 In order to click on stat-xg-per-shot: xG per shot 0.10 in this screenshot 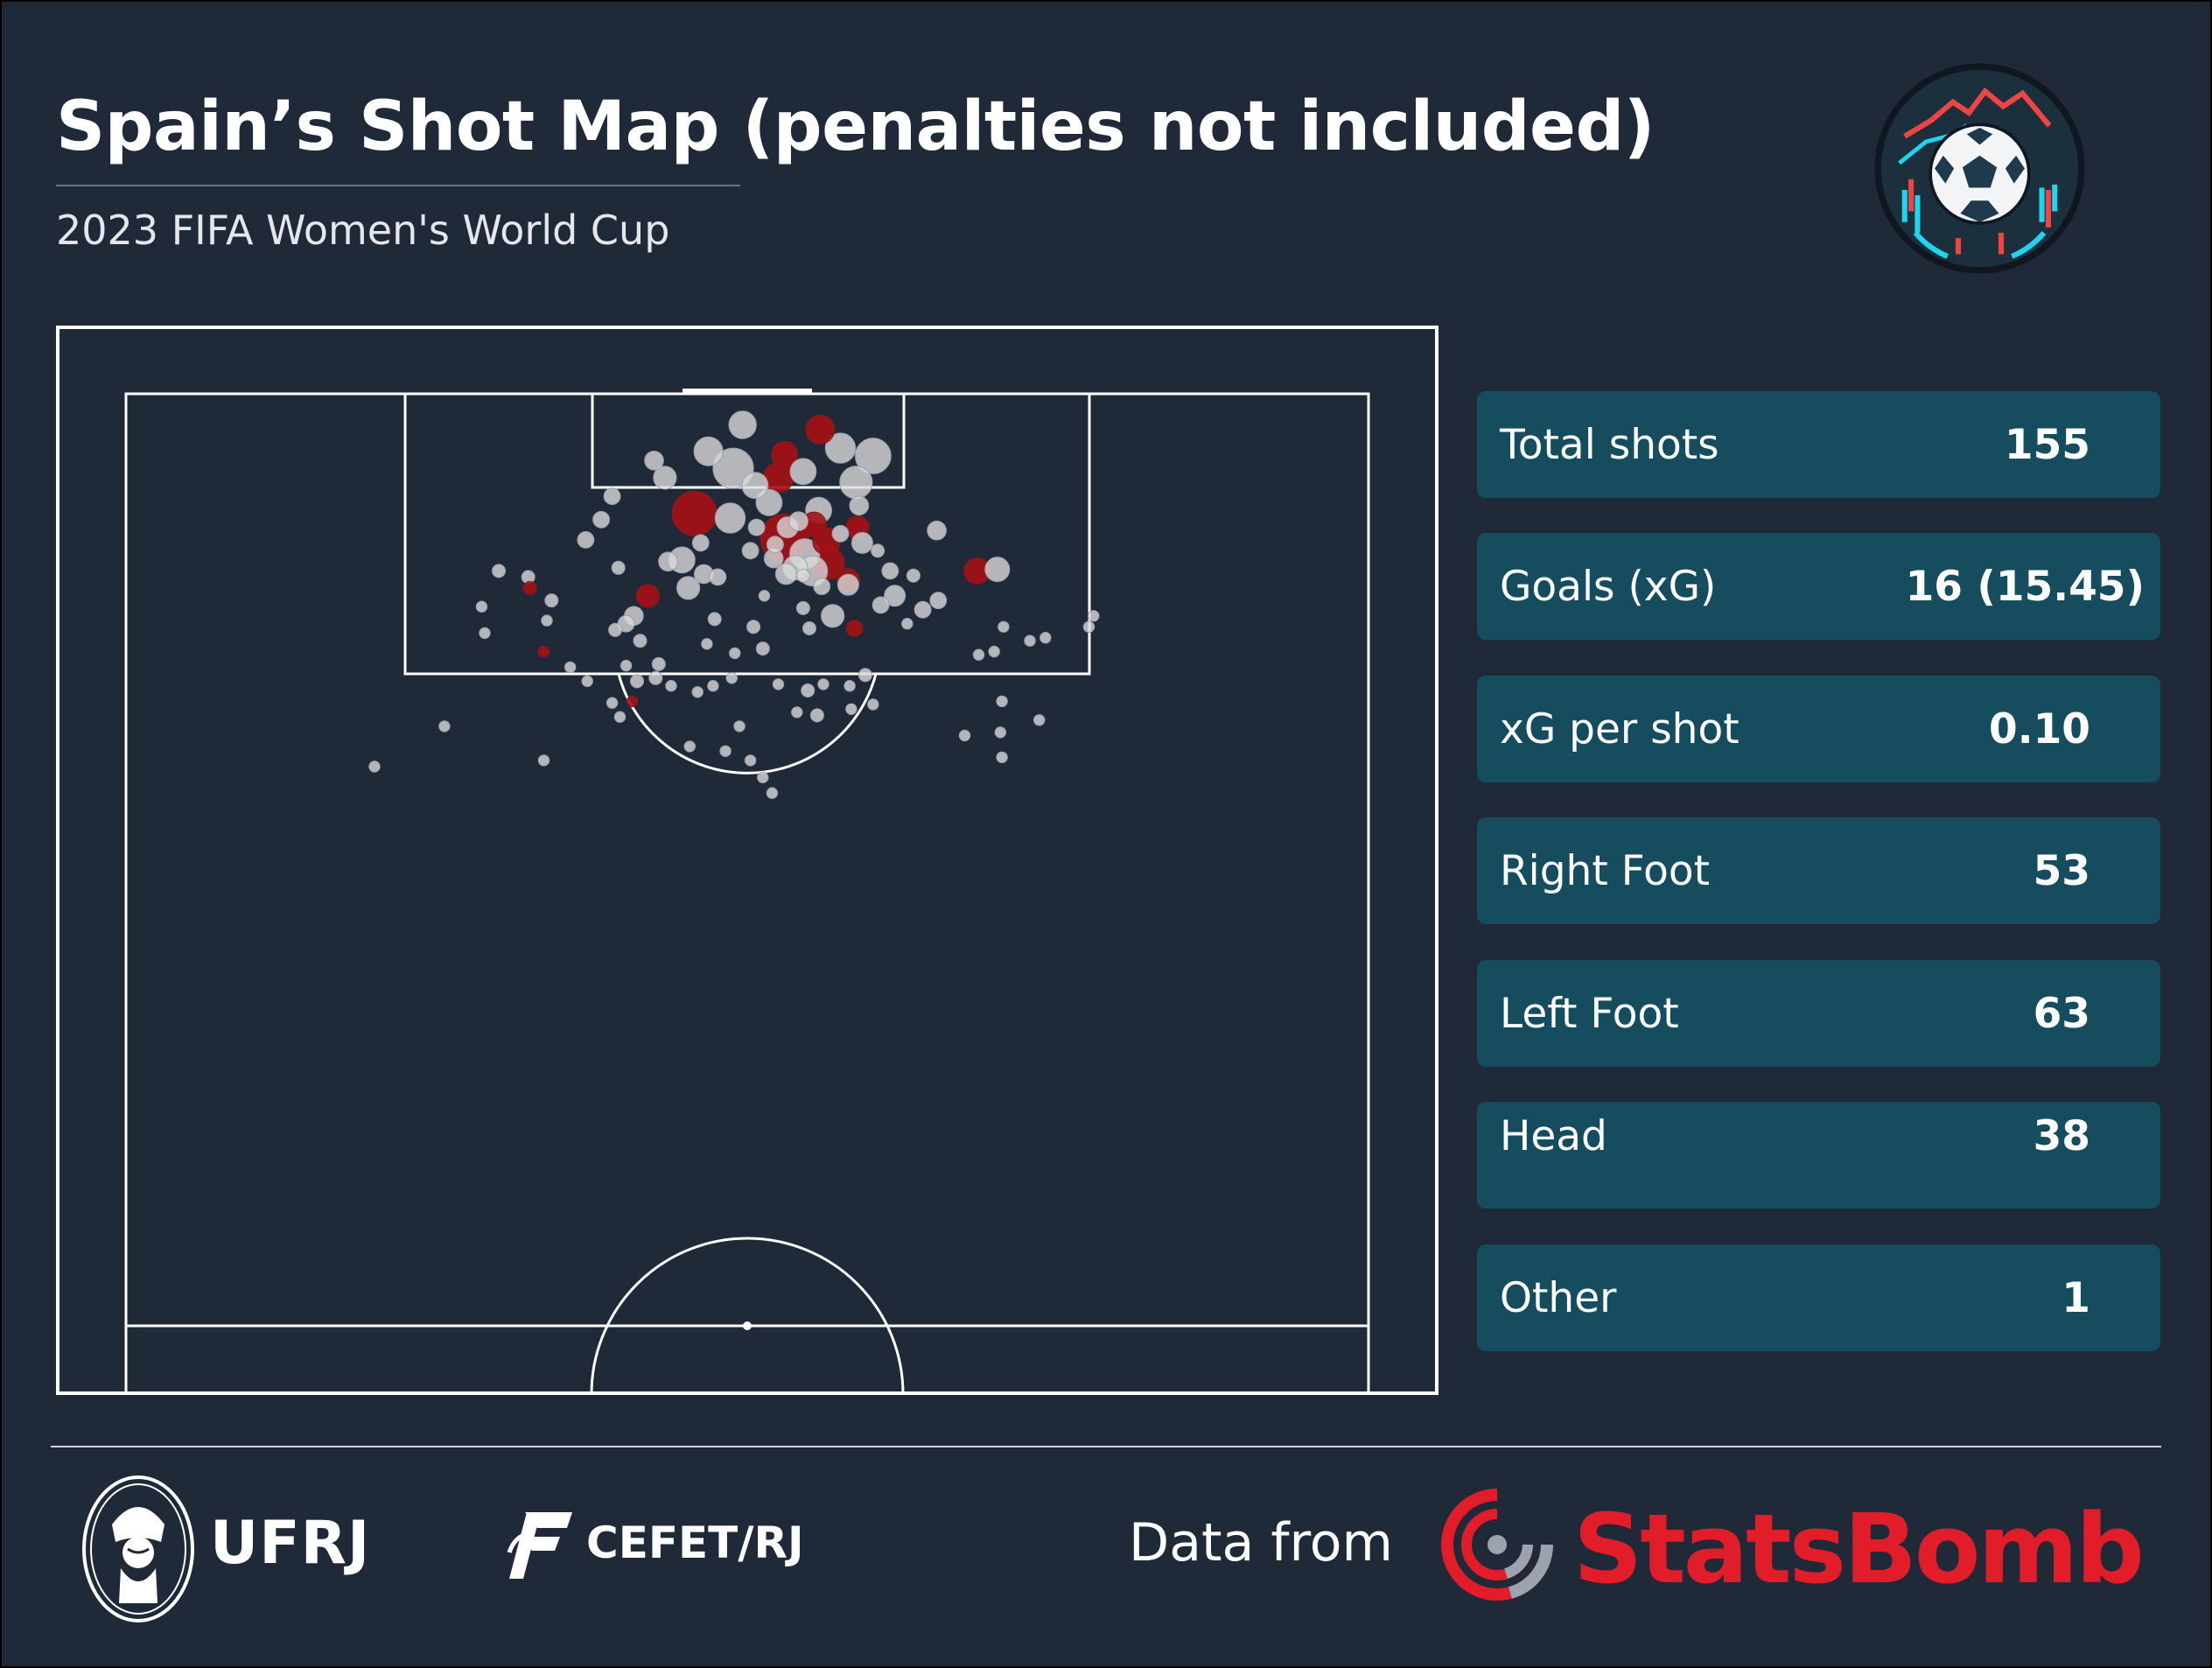, I will do `click(1818, 729)`.